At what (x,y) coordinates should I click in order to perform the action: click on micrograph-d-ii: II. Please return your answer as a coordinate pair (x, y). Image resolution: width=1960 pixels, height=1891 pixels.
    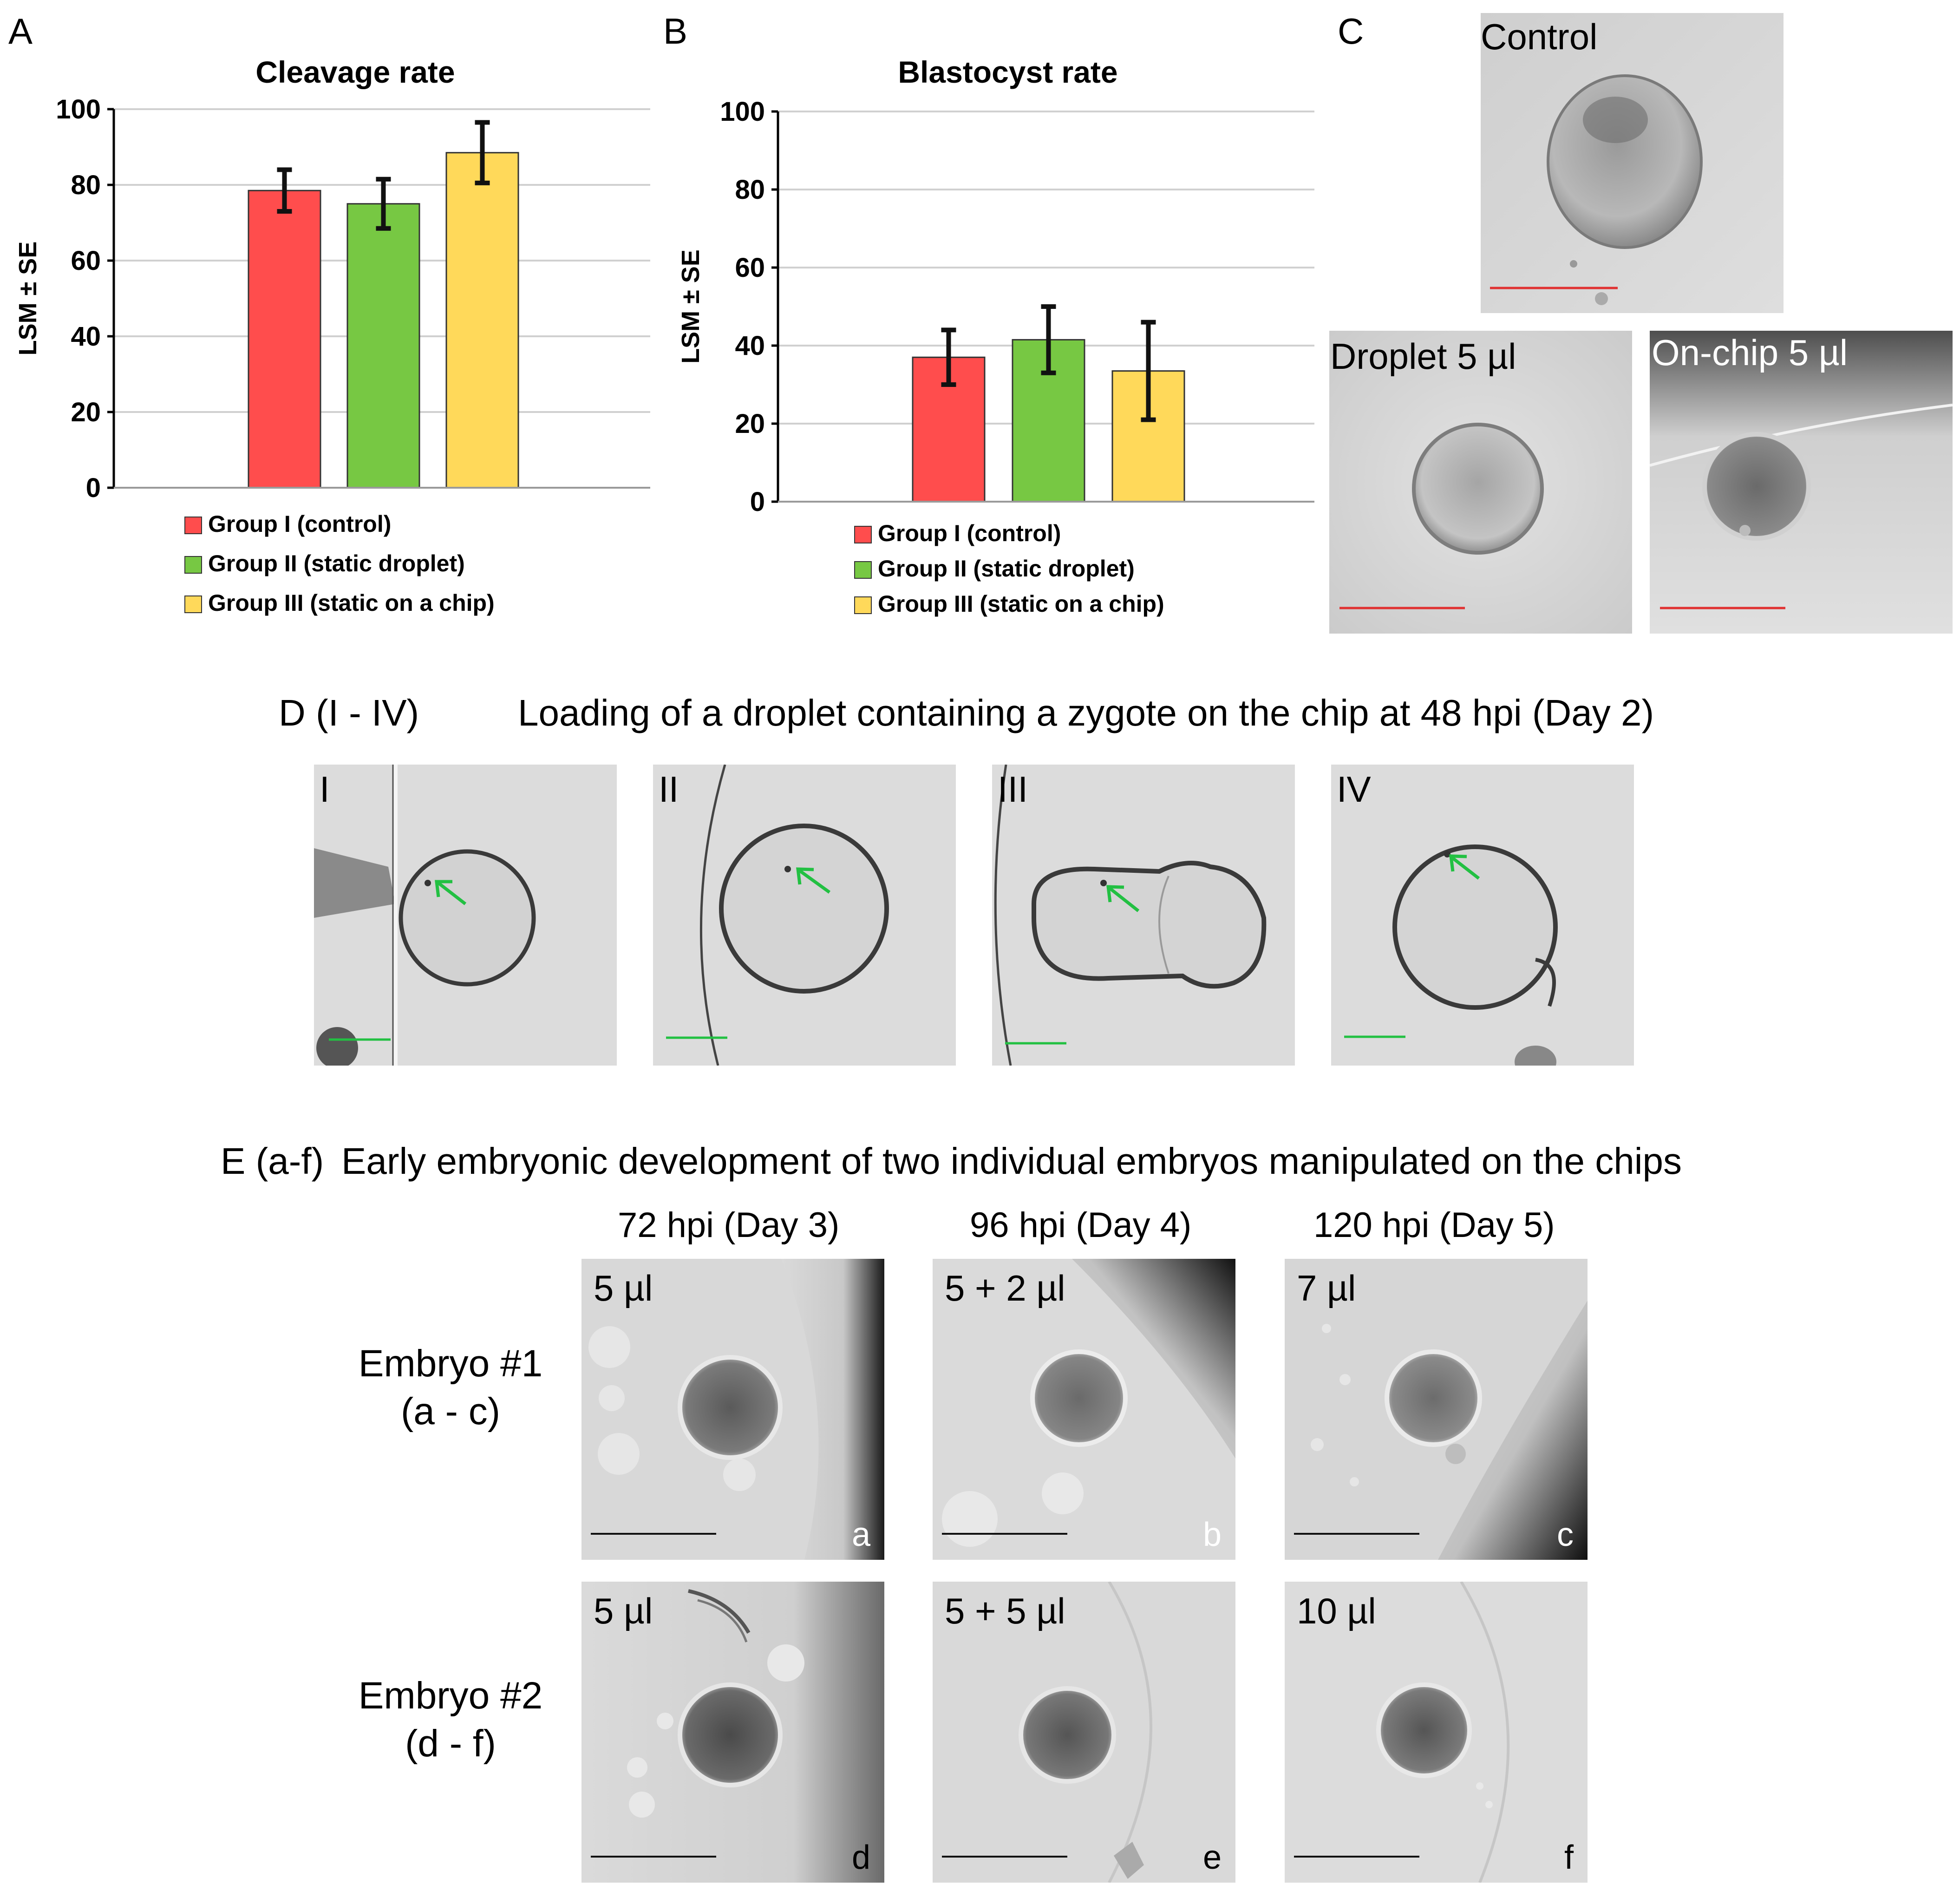
    Looking at the image, I should click on (804, 916).